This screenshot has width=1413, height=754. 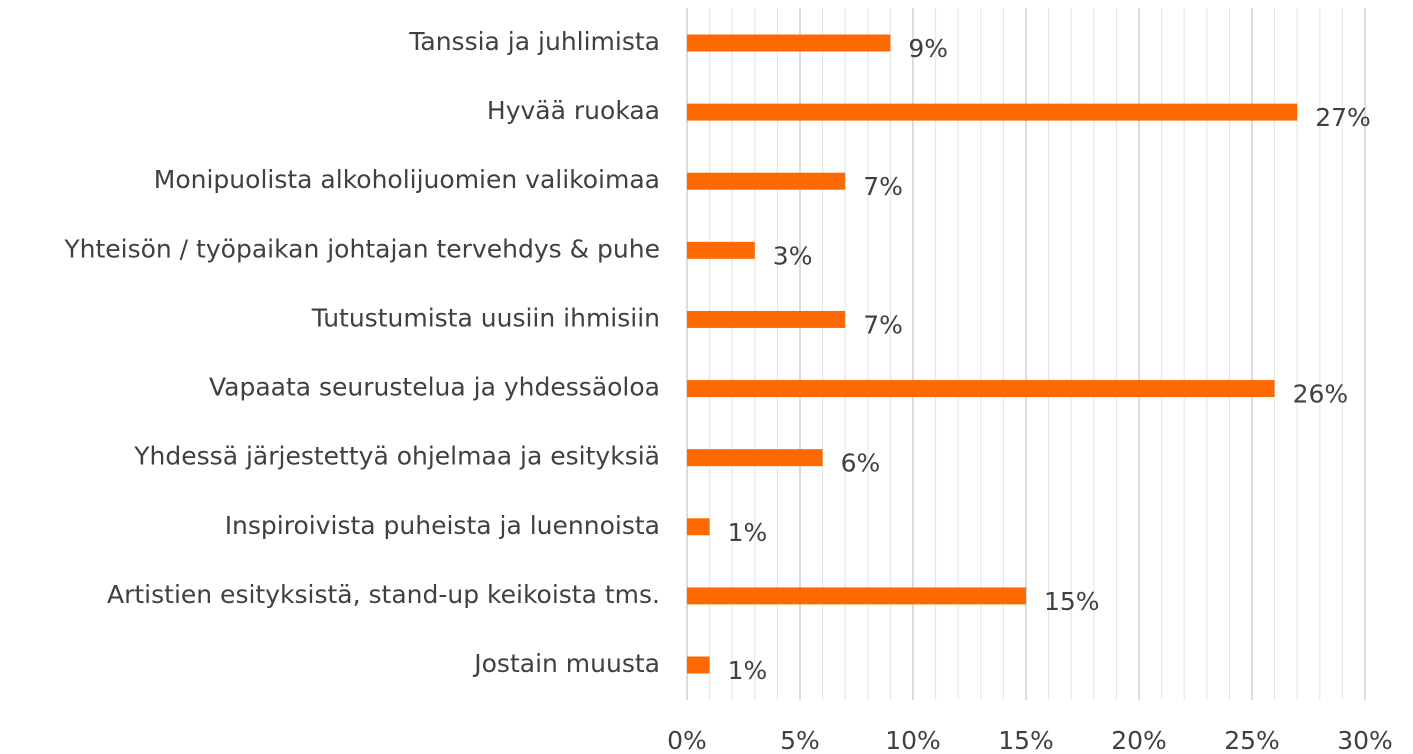 I want to click on value-label: 26%, so click(x=1321, y=394).